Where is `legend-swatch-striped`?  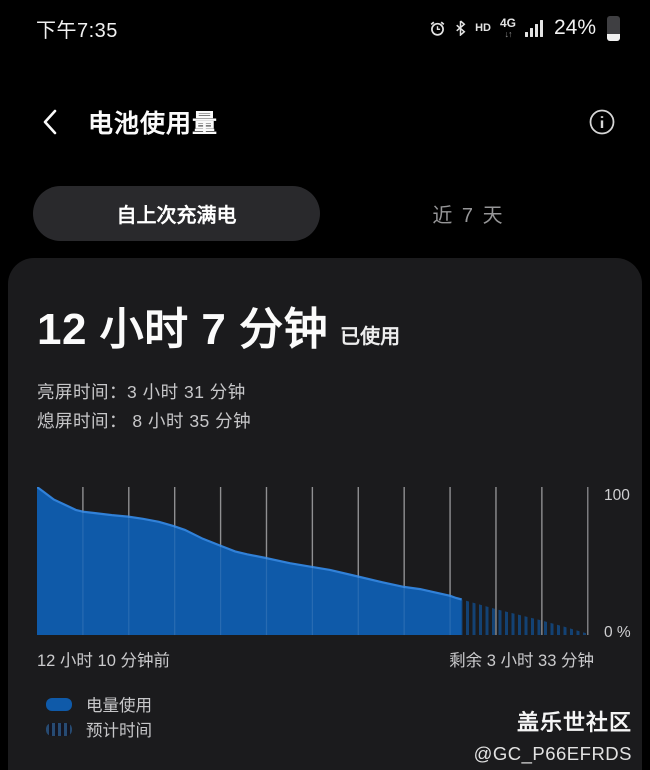
legend-swatch-striped is located at coordinates (59, 729).